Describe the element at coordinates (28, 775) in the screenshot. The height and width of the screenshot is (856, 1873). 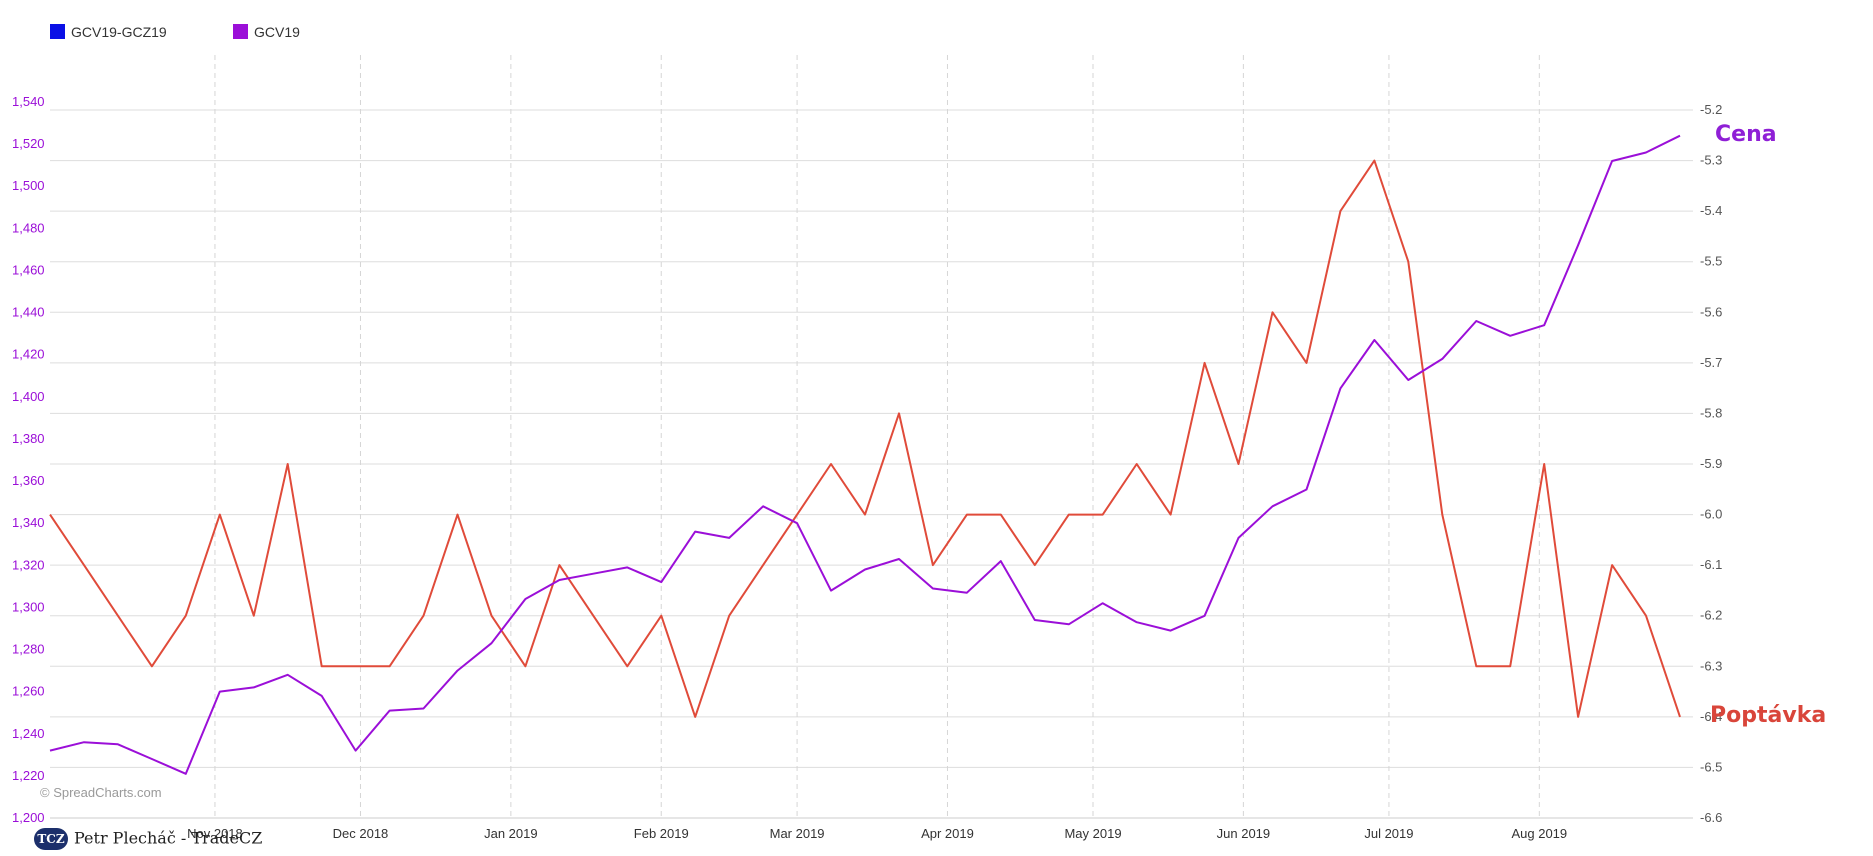
I see `left-tick-label: 1,220` at that location.